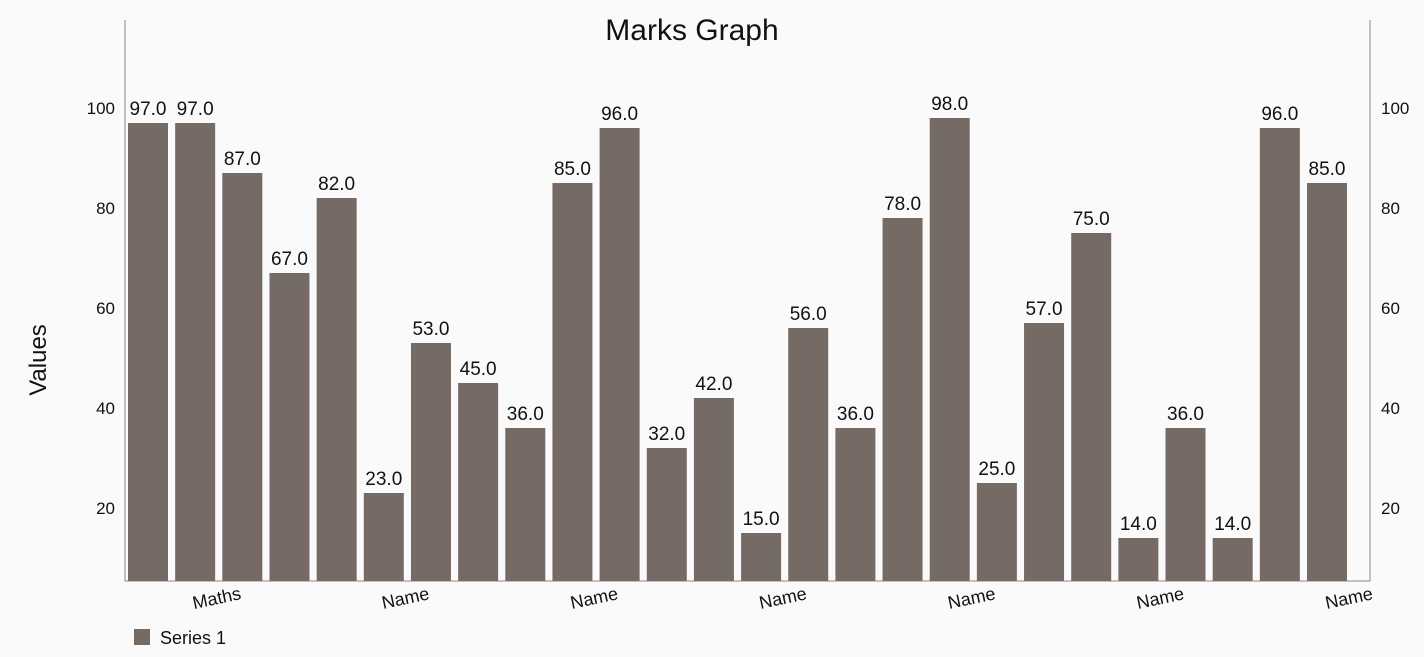 This screenshot has height=657, width=1424. Describe the element at coordinates (38, 360) in the screenshot. I see `y-axis-label: Values` at that location.